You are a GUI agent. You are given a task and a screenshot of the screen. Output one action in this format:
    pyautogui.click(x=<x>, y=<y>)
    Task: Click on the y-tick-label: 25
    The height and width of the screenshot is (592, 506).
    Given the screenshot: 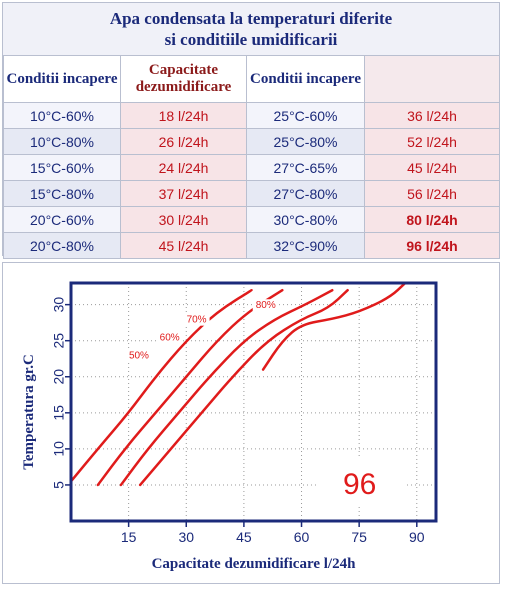 What is the action you would take?
    pyautogui.click(x=59, y=341)
    